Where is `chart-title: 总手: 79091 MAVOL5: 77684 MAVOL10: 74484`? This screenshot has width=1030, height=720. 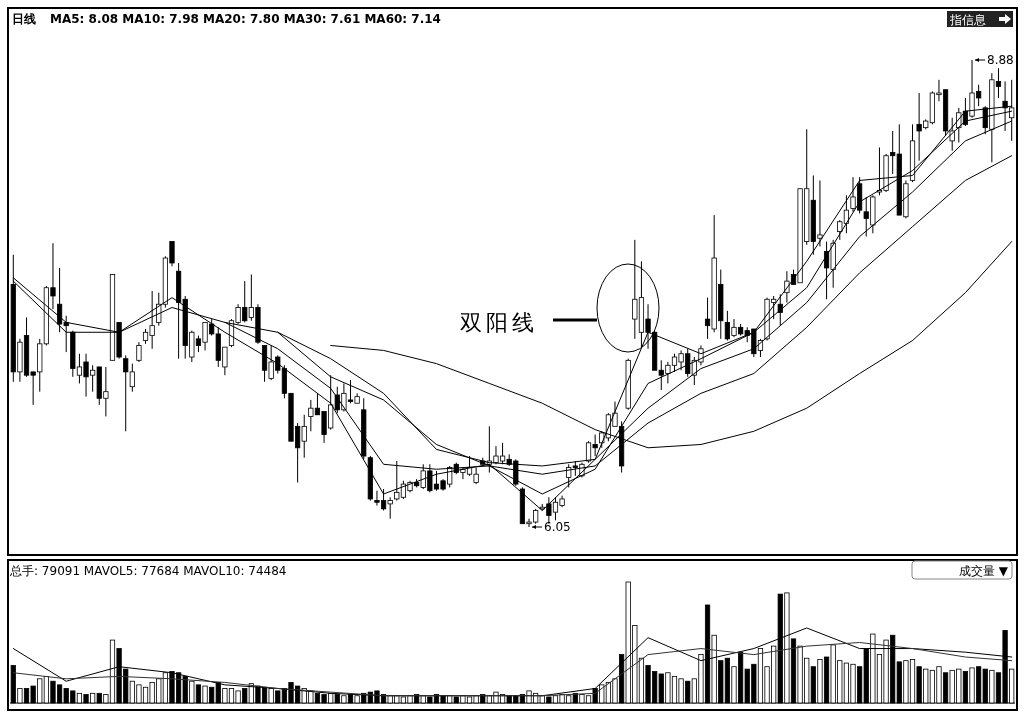 chart-title: 总手: 79091 MAVOL5: 77684 MAVOL10: 74484 is located at coordinates (148, 571).